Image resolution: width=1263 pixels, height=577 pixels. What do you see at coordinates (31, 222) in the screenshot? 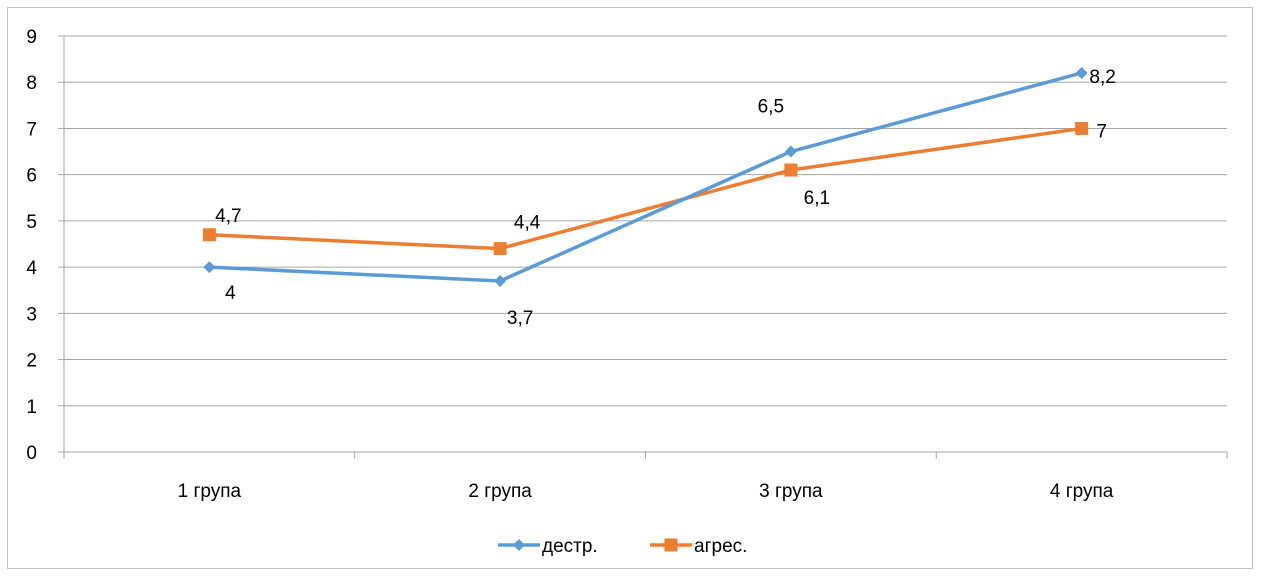
I see `y-tick-label: 5` at bounding box center [31, 222].